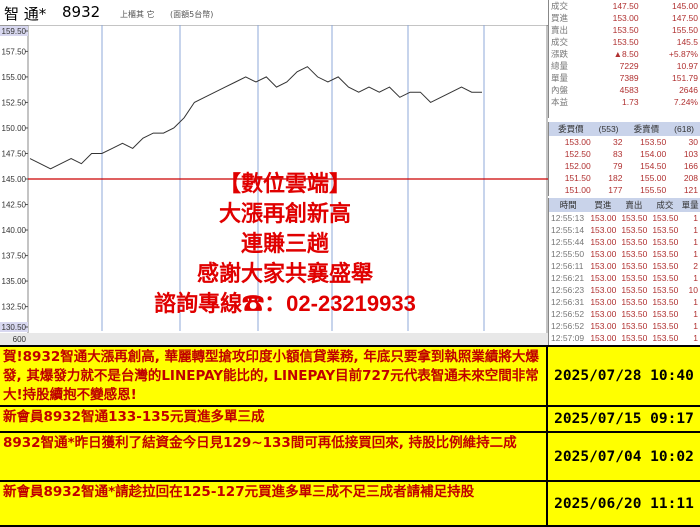 This screenshot has width=700, height=527. What do you see at coordinates (255, 118) in the screenshot?
I see `price-line` at bounding box center [255, 118].